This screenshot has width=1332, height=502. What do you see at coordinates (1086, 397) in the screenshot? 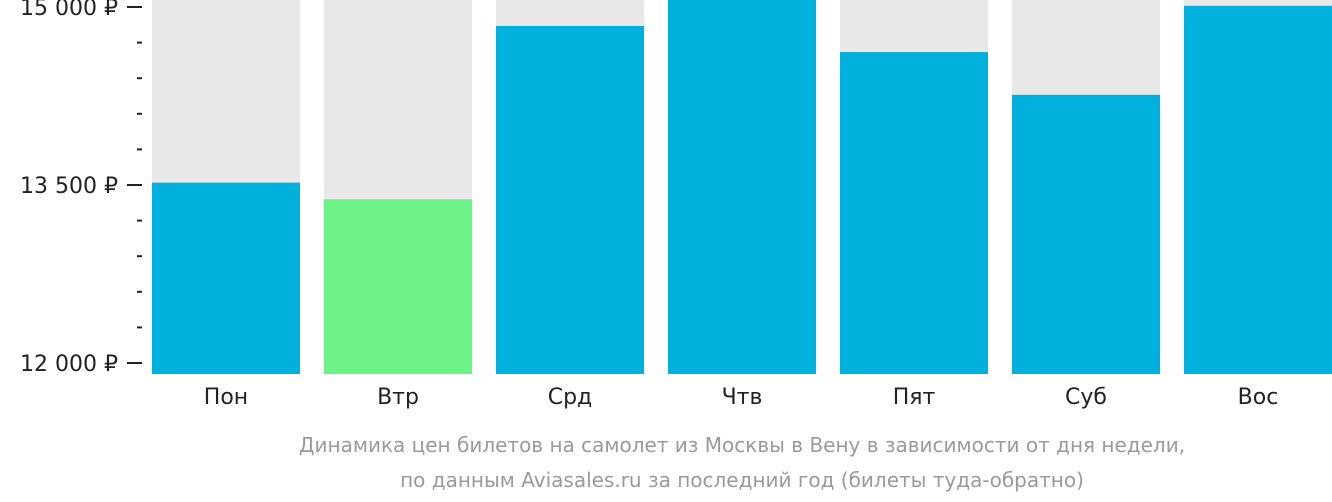
I see `x-tick-label-6: Суб` at bounding box center [1086, 397].